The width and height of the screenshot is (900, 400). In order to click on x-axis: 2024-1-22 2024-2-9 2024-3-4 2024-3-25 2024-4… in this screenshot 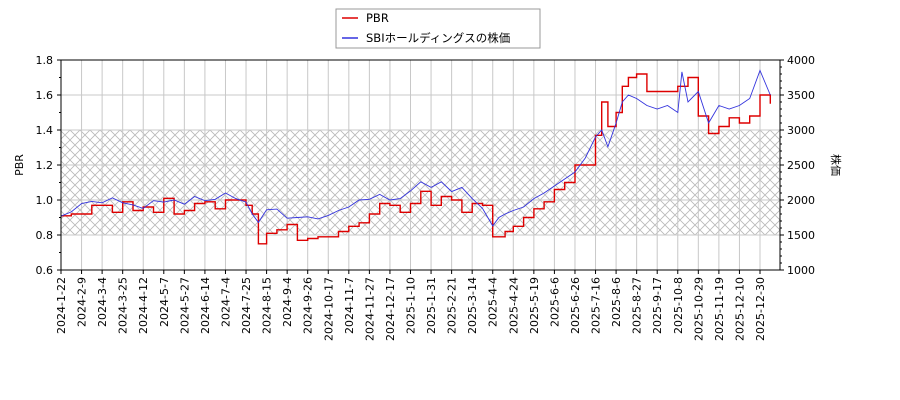, I will do `click(411, 305)`.